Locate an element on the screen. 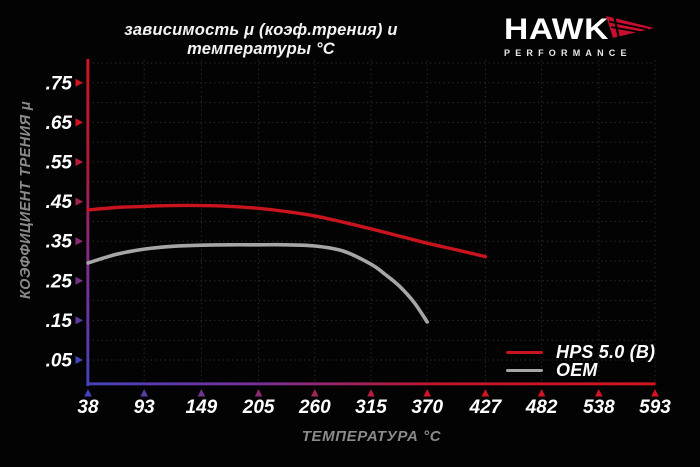  legend-item: HPS 5.0 (B) is located at coordinates (581, 351).